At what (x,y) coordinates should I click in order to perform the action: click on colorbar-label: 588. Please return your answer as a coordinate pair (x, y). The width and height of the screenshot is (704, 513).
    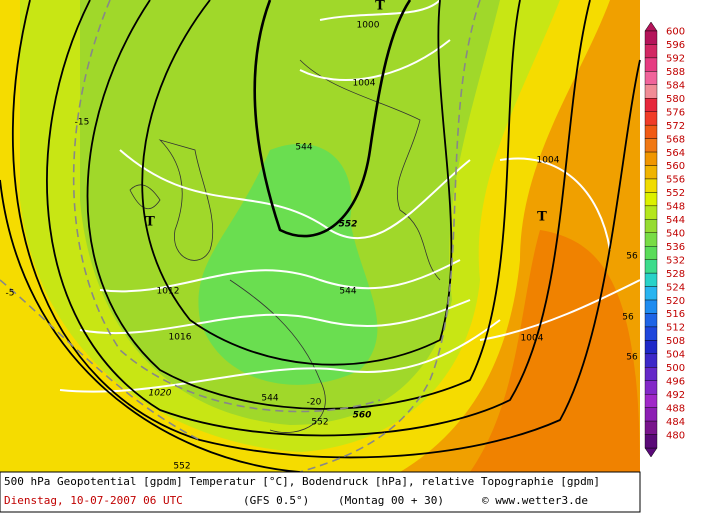
    Looking at the image, I should click on (675, 72).